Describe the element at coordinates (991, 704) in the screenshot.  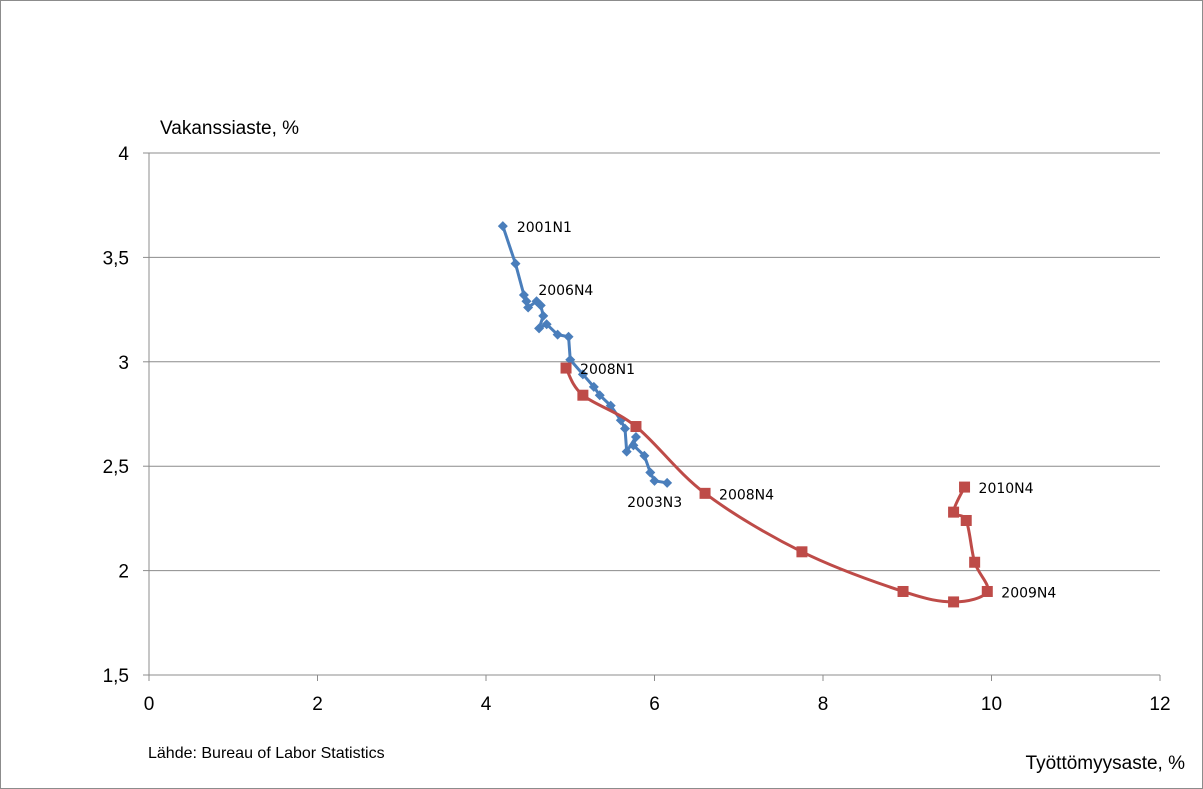
I see `x-tick-label: 10` at that location.